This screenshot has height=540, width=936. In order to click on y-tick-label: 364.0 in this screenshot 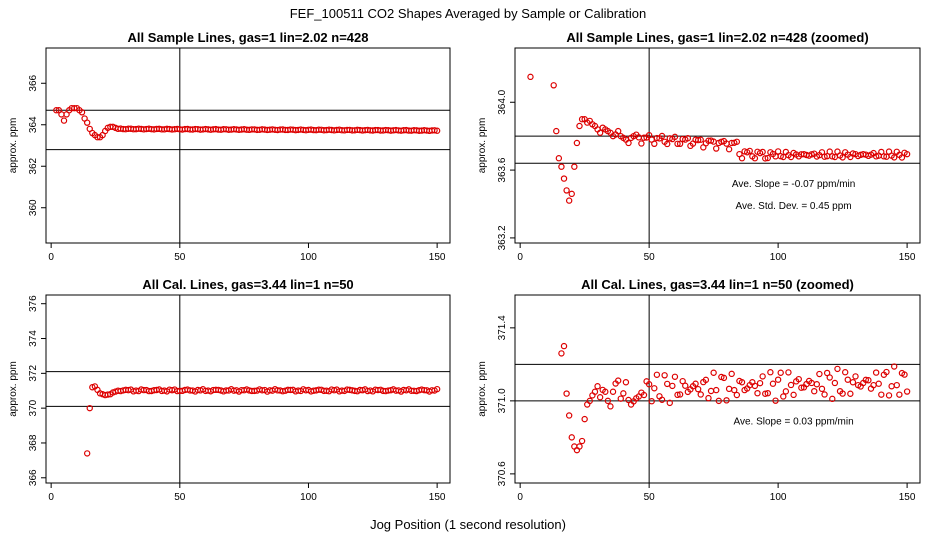, I will do `click(502, 101)`.